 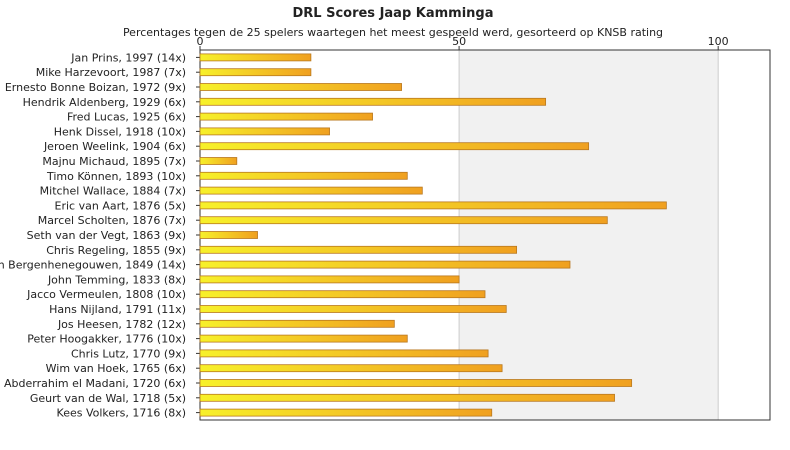 I want to click on category-label: Peter Hoogakker, 1776 (10x), so click(x=106, y=339).